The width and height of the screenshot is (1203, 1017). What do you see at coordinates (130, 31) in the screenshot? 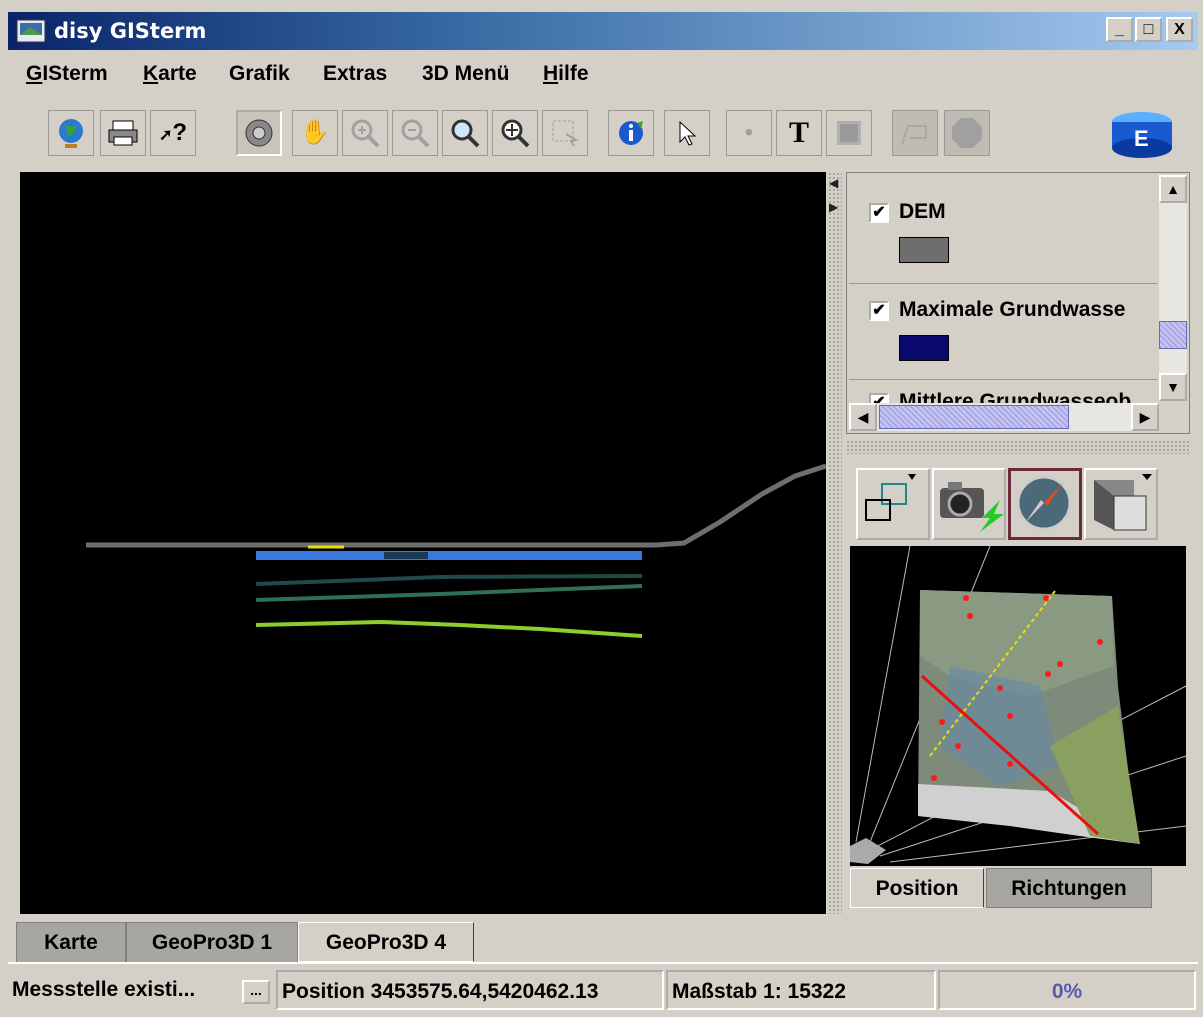
I see `window-title: disy GISterm` at bounding box center [130, 31].